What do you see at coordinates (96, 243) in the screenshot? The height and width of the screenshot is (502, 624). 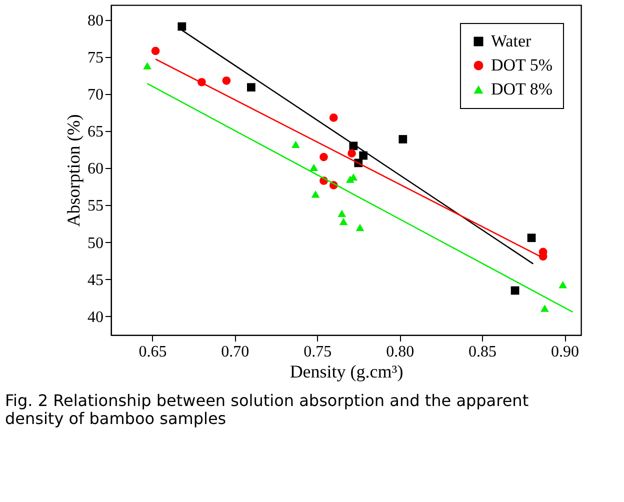 I see `y-tick-label: 50` at bounding box center [96, 243].